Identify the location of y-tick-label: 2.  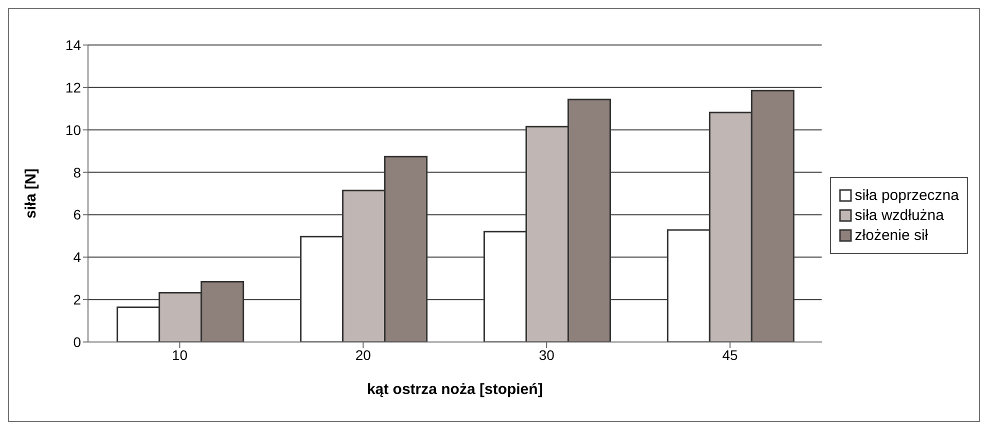
(77, 300).